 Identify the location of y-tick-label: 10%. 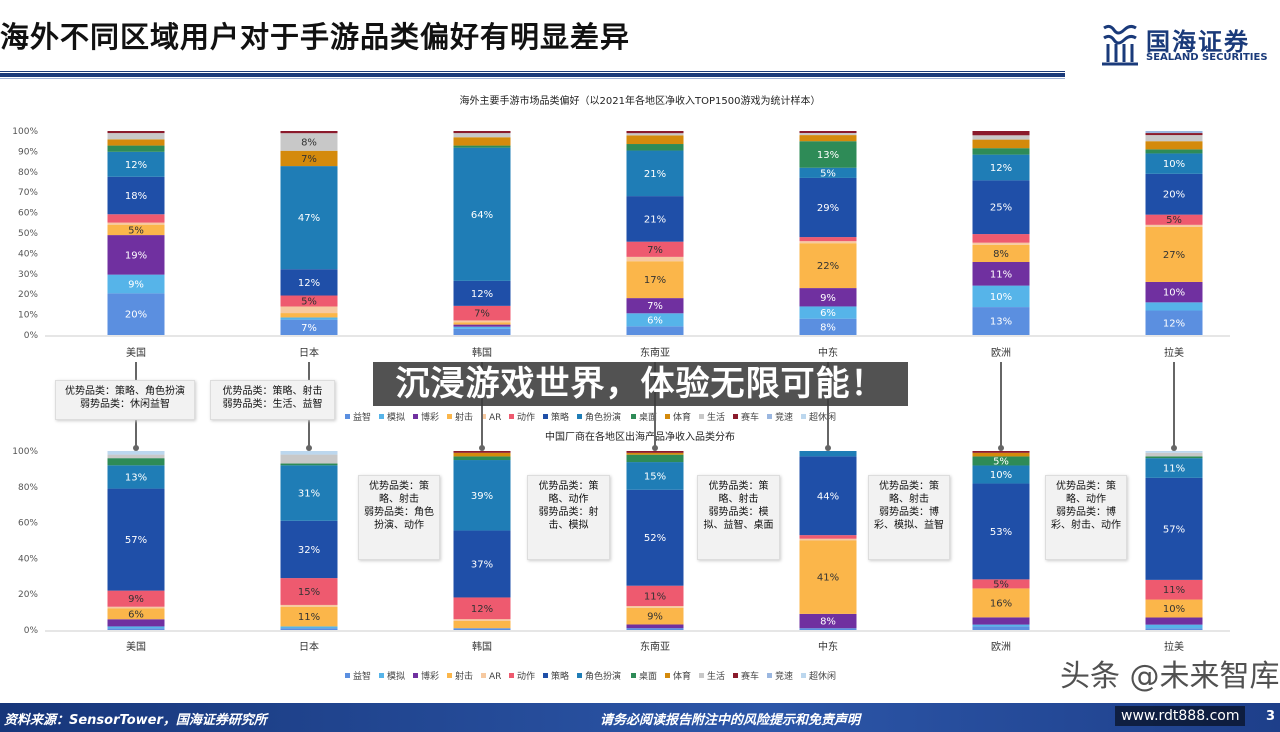
(28, 316).